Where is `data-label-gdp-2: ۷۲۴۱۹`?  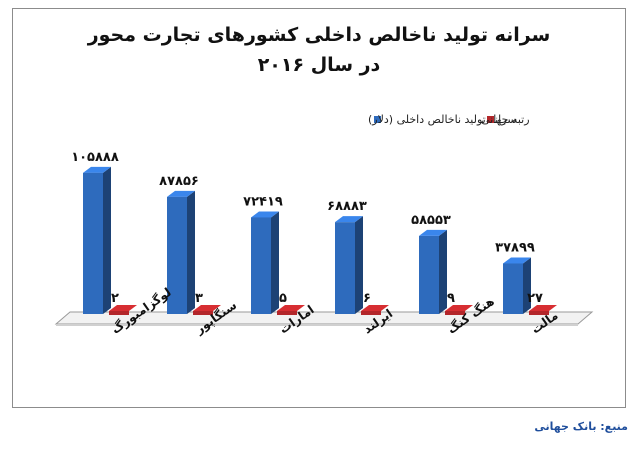
data-label-gdp-2: ۷۲۴۱۹ is located at coordinates (263, 201).